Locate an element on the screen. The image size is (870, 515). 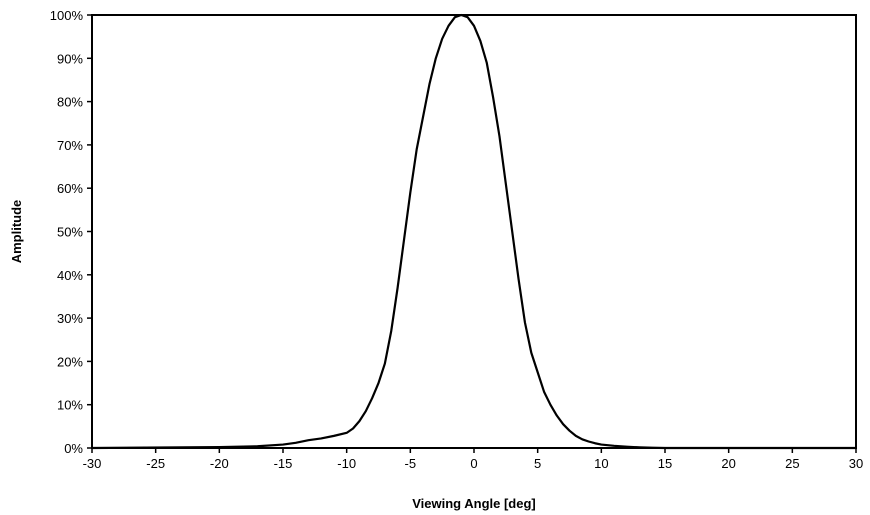
y-tick-label: 100% is located at coordinates (67, 15).